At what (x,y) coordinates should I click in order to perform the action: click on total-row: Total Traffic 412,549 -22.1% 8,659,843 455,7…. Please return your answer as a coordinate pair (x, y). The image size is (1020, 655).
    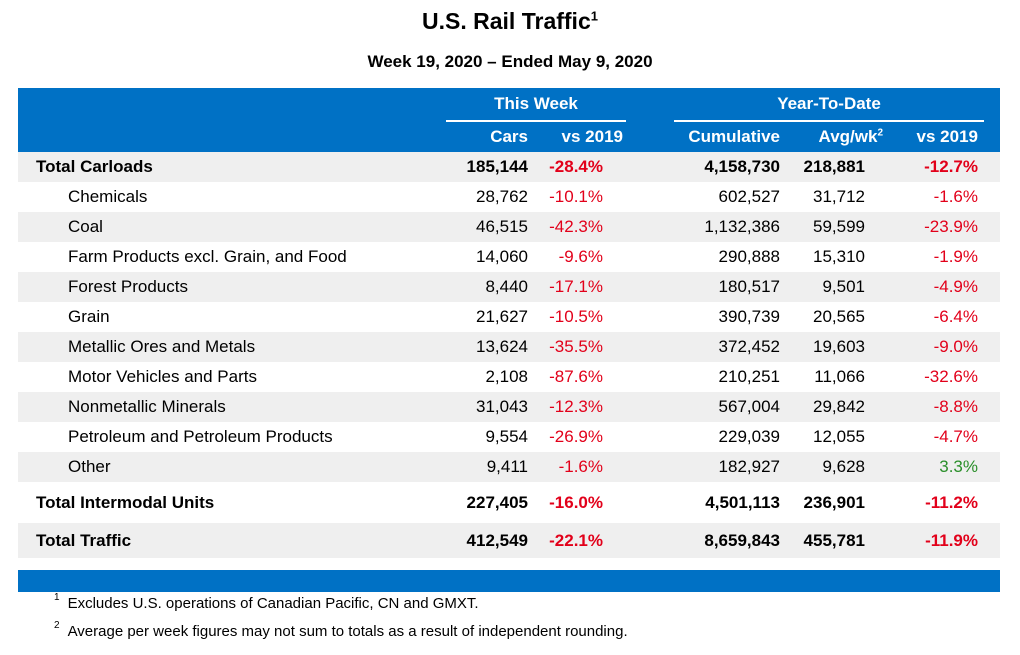
    Looking at the image, I should click on (509, 539).